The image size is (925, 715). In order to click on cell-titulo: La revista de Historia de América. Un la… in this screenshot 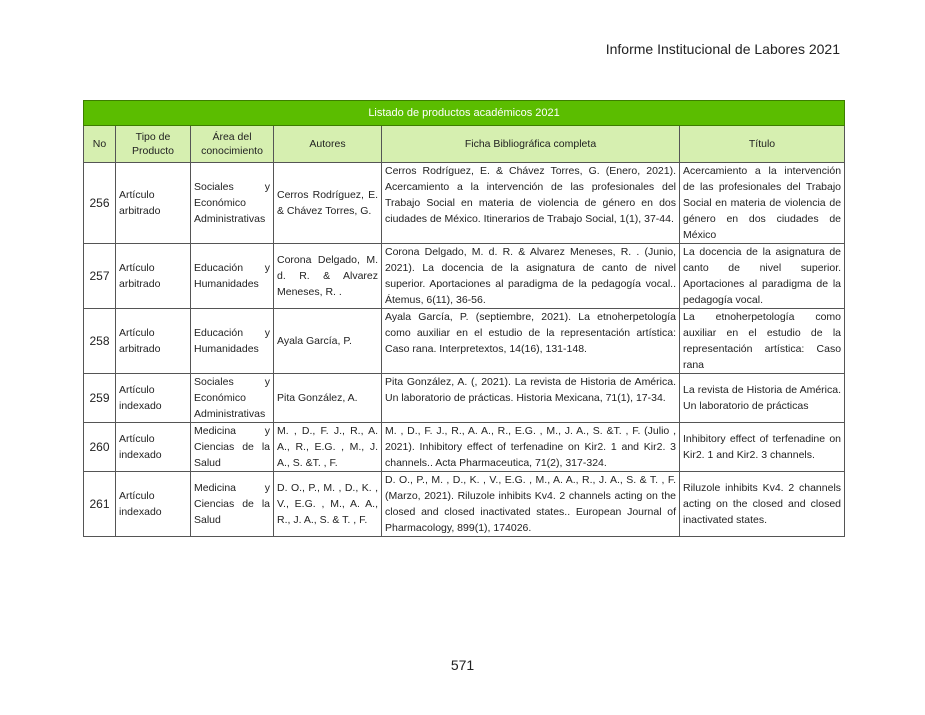, I will do `click(762, 398)`.